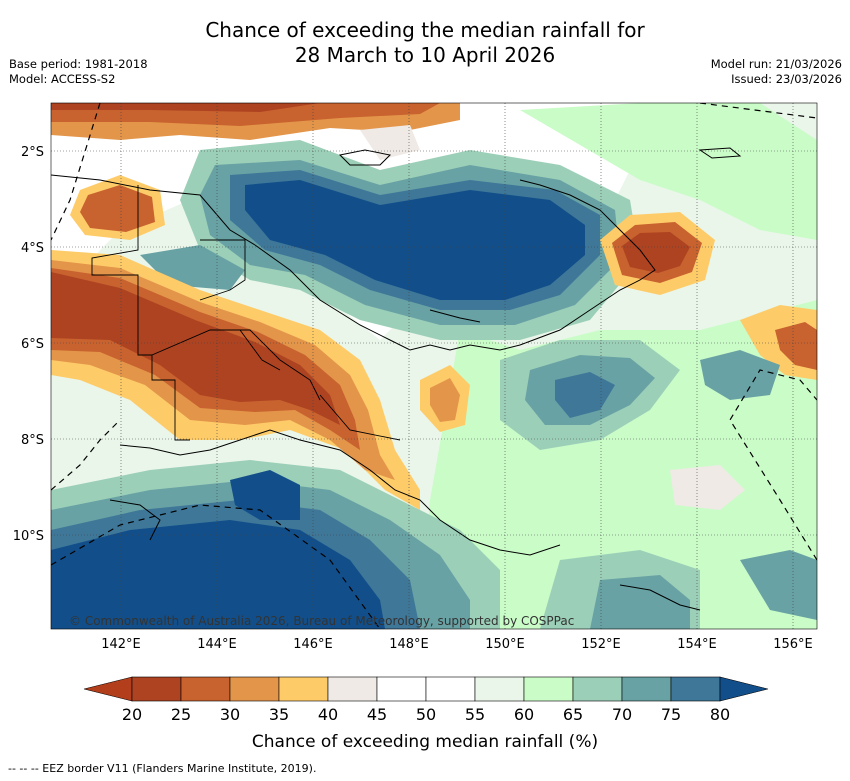 This screenshot has width=850, height=781. What do you see at coordinates (720, 714) in the screenshot?
I see `colorbar-tick-label: 80` at bounding box center [720, 714].